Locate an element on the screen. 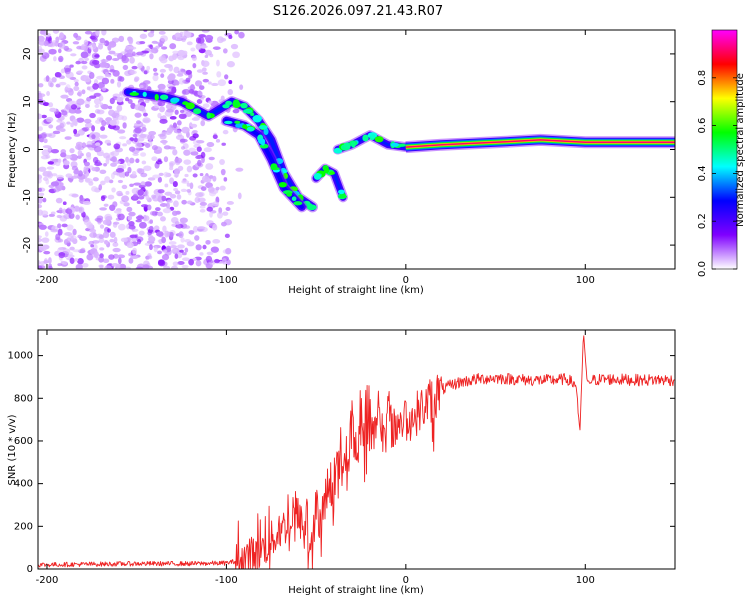 This screenshot has height=600, width=750. spectrogram-ytick-label: -10 is located at coordinates (27, 197).